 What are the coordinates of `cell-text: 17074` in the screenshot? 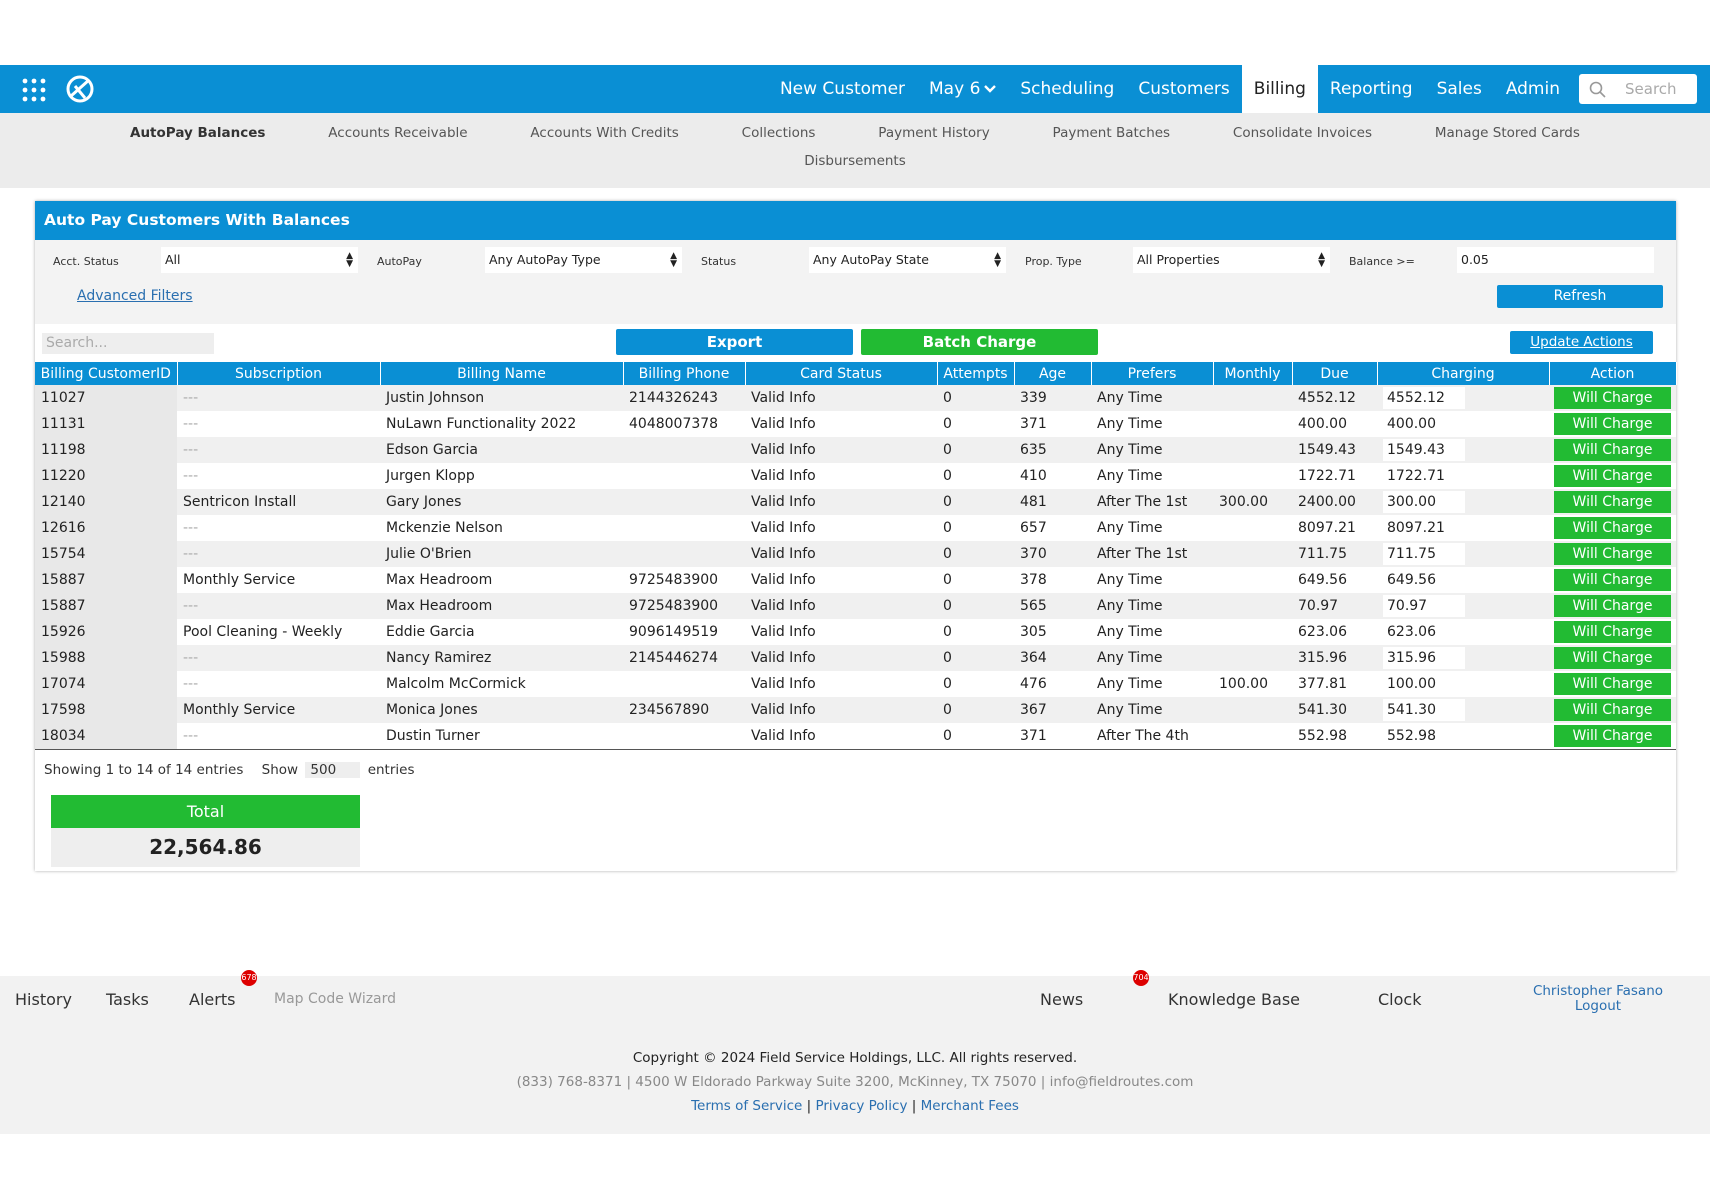 It's located at (63, 684).